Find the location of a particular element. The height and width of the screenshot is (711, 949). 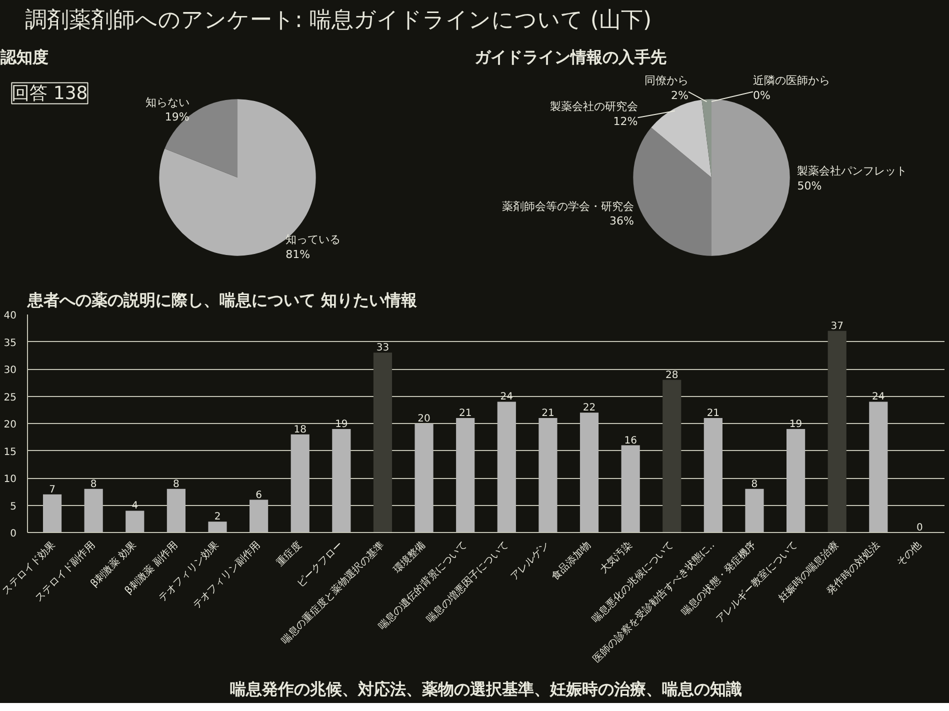

chart-title: 患者への薬の説明に際し、喘息について 知りたい情報 is located at coordinates (222, 300).